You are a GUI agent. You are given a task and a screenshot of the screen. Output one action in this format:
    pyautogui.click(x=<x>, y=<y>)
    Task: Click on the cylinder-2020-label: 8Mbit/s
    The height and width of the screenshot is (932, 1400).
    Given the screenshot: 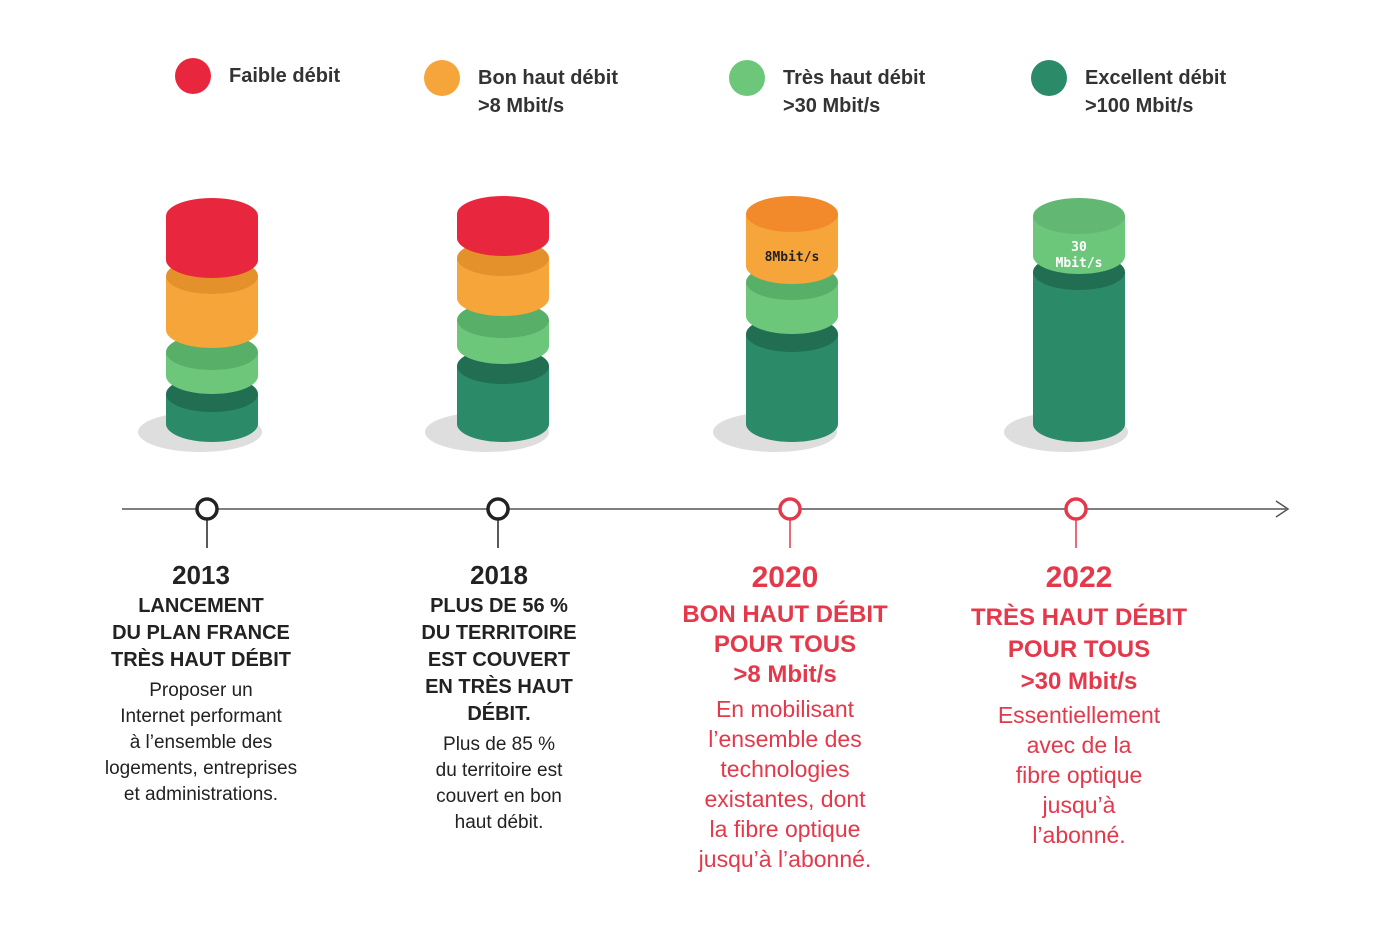 What is the action you would take?
    pyautogui.click(x=792, y=257)
    